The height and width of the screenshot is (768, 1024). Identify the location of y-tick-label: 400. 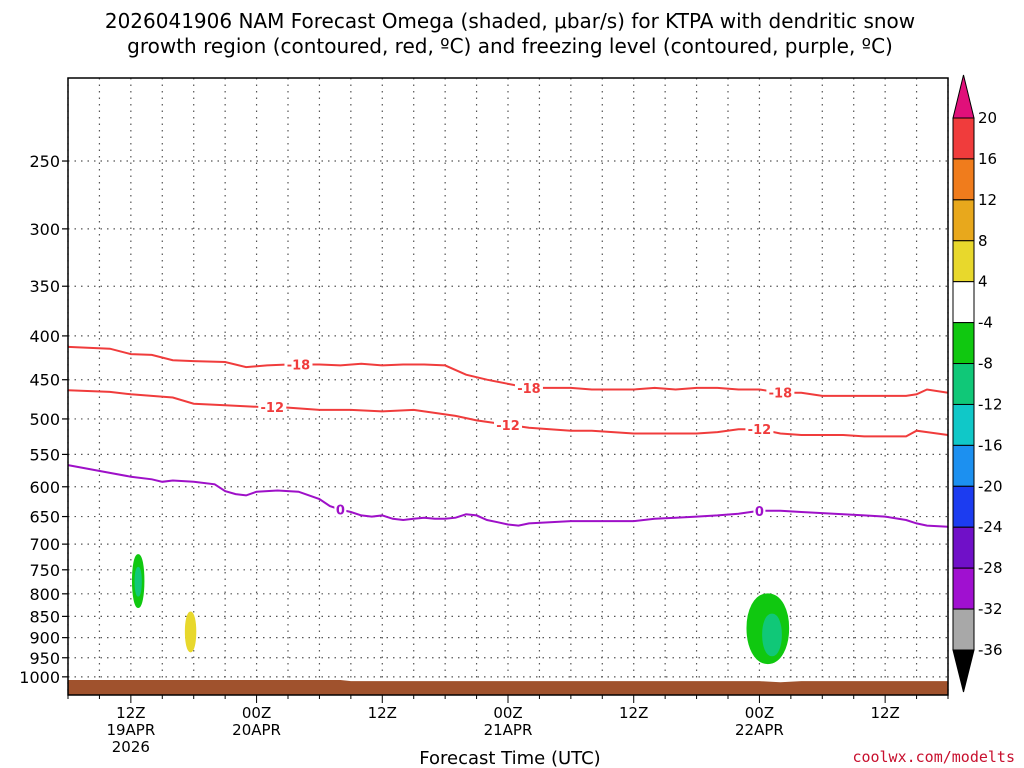
(44, 336).